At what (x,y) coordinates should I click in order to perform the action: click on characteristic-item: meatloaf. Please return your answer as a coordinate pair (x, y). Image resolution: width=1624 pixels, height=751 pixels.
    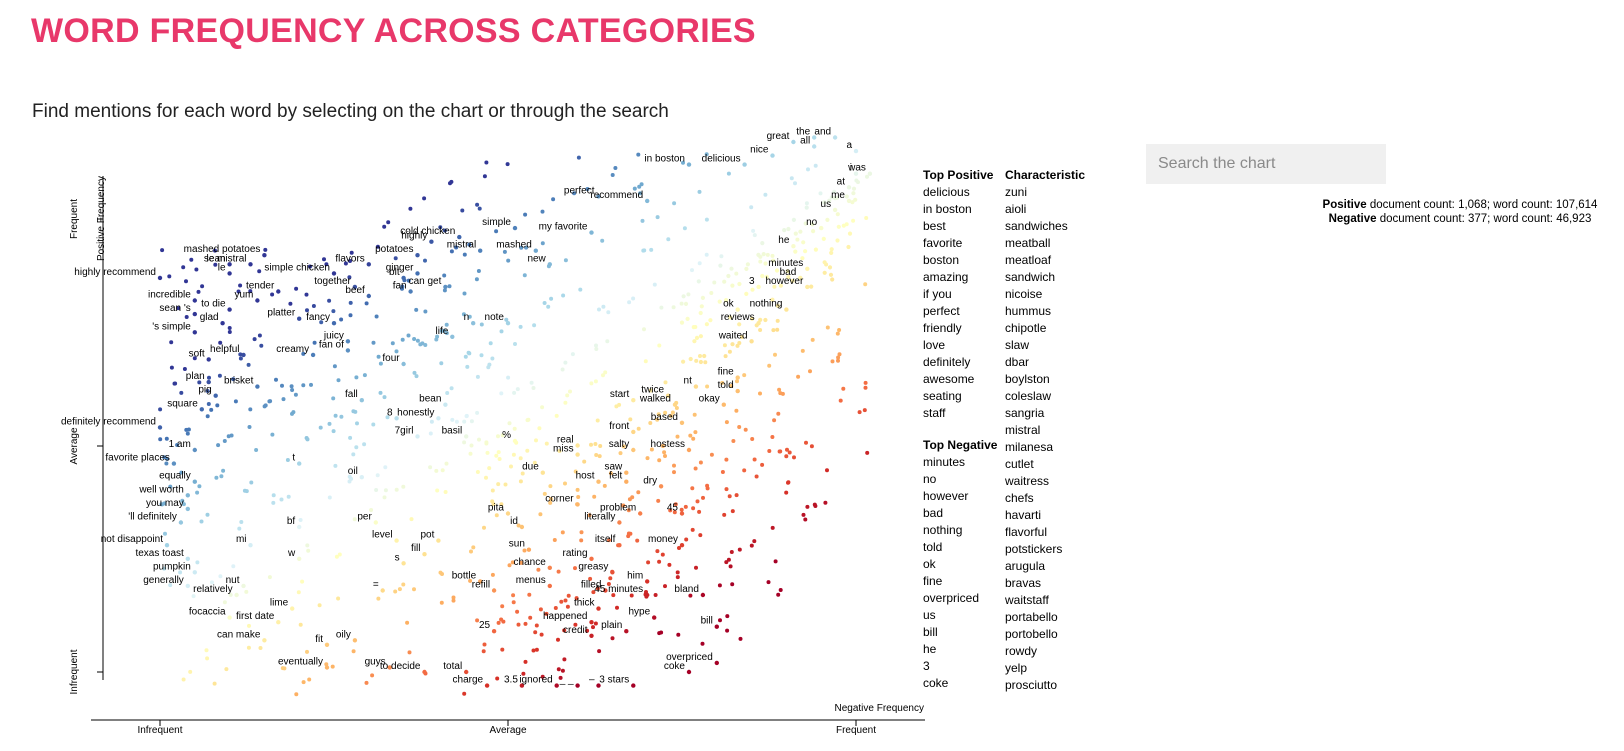
    Looking at the image, I should click on (1028, 260).